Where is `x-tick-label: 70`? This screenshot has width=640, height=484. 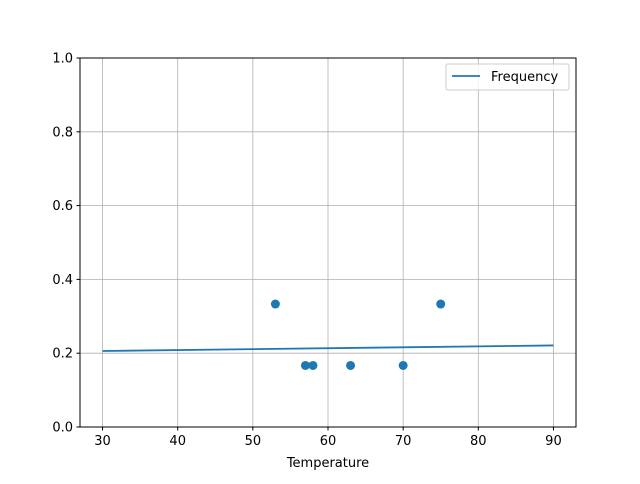 x-tick-label: 70 is located at coordinates (403, 441).